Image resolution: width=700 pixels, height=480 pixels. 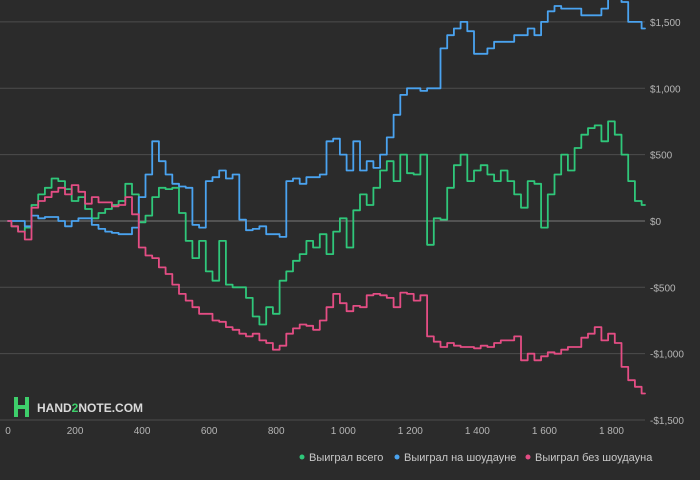 What do you see at coordinates (477, 431) in the screenshot?
I see `x-tick-label: 1 400` at bounding box center [477, 431].